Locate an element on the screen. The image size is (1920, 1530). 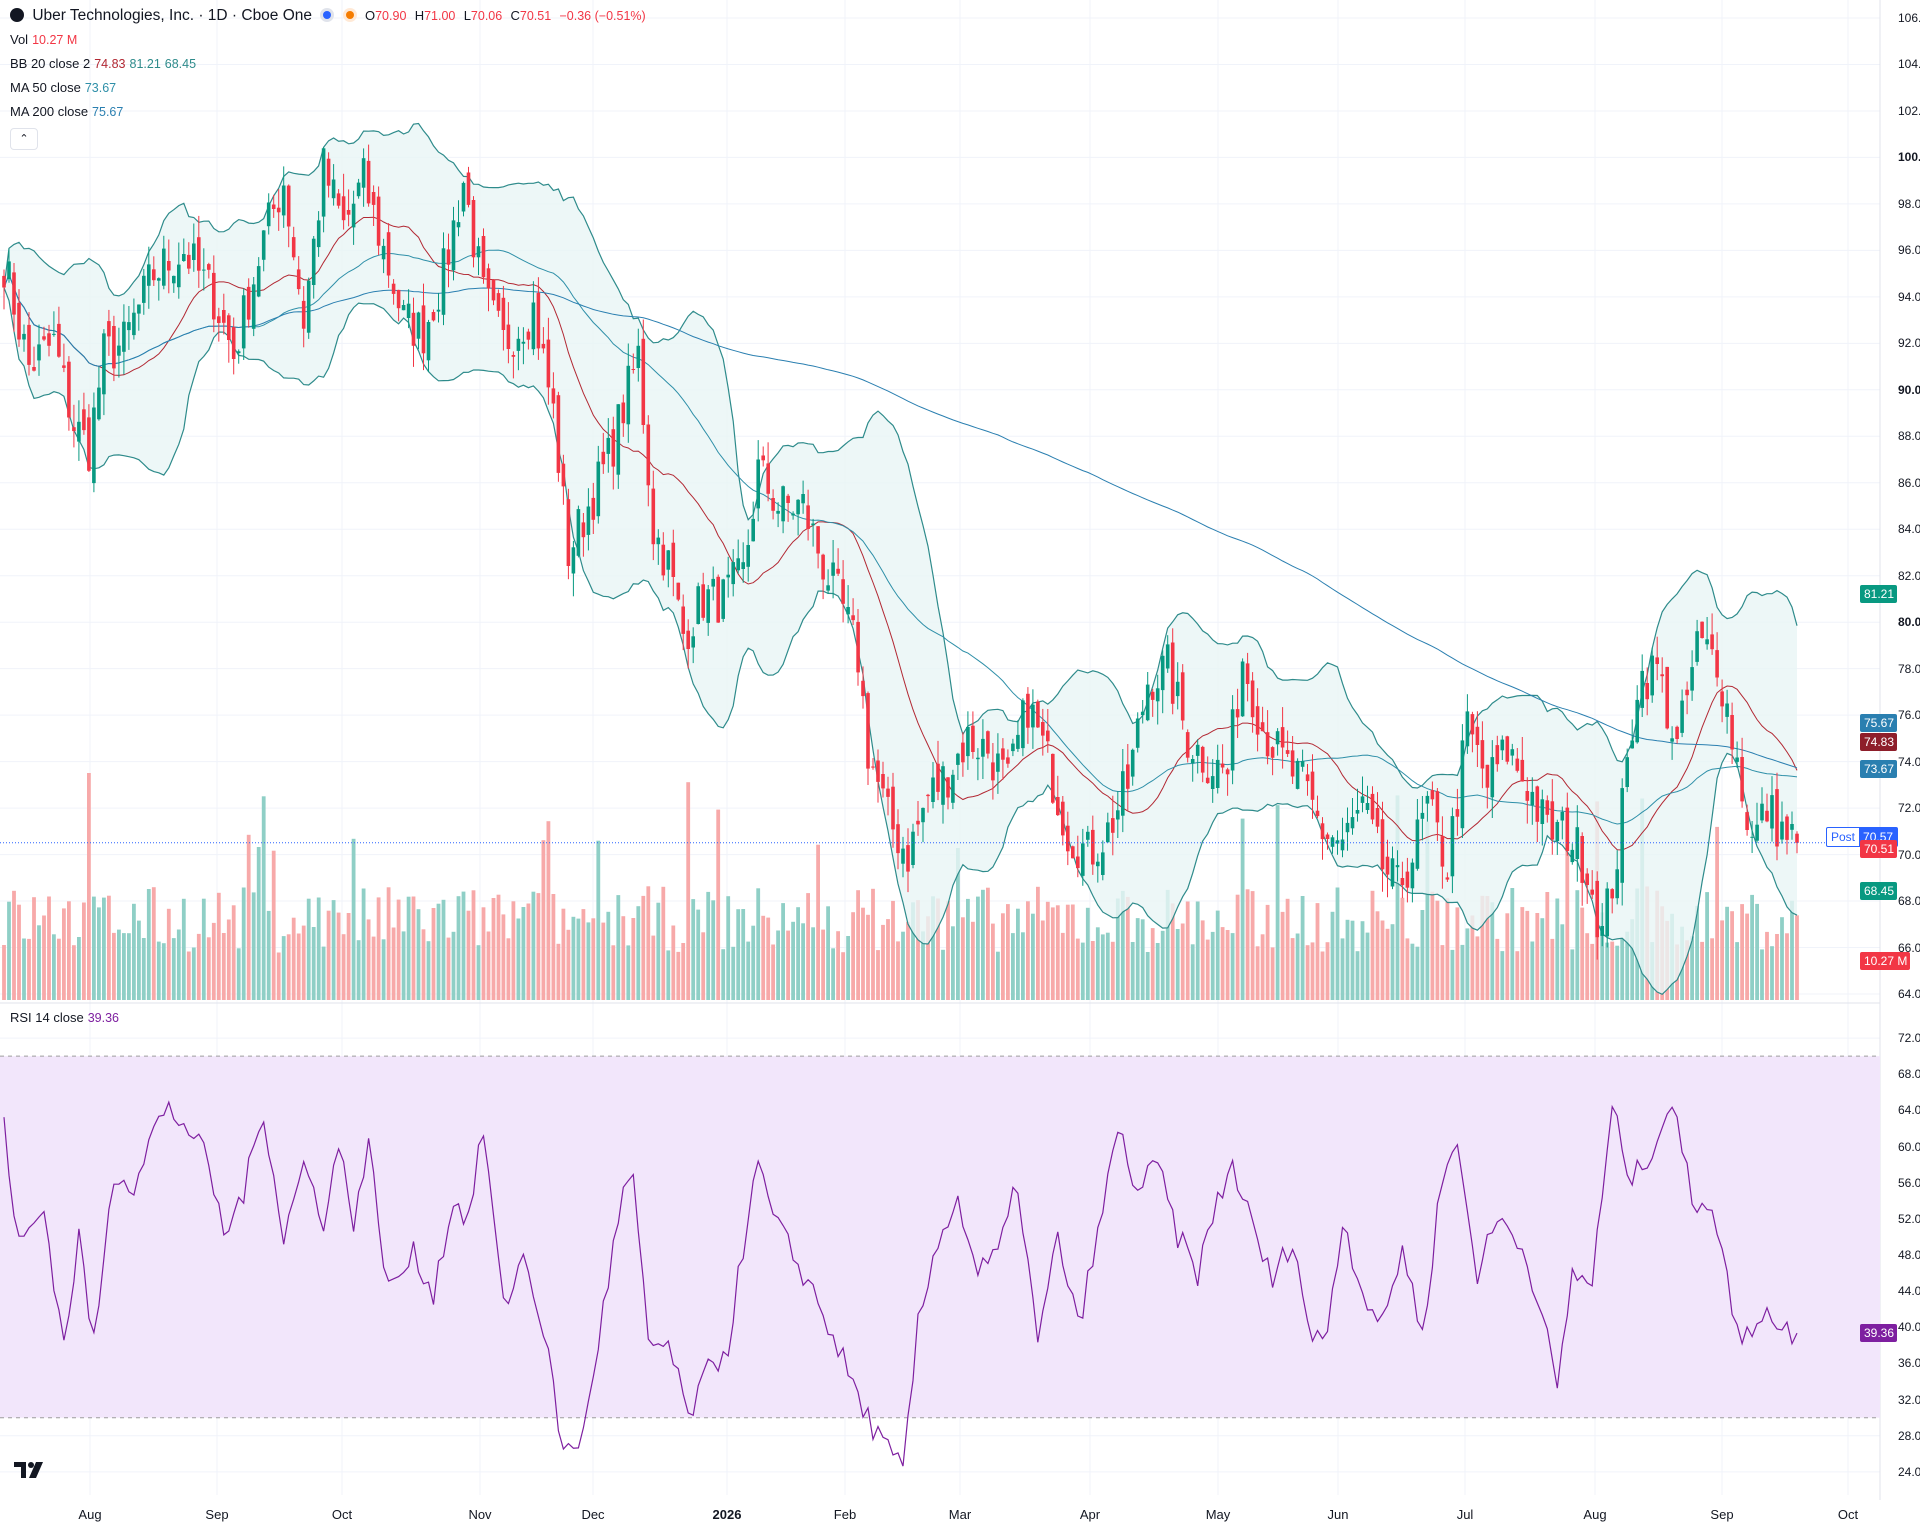
symbol-title: Uber Technologies, Inc. · 1D · Cboe One is located at coordinates (172, 15).